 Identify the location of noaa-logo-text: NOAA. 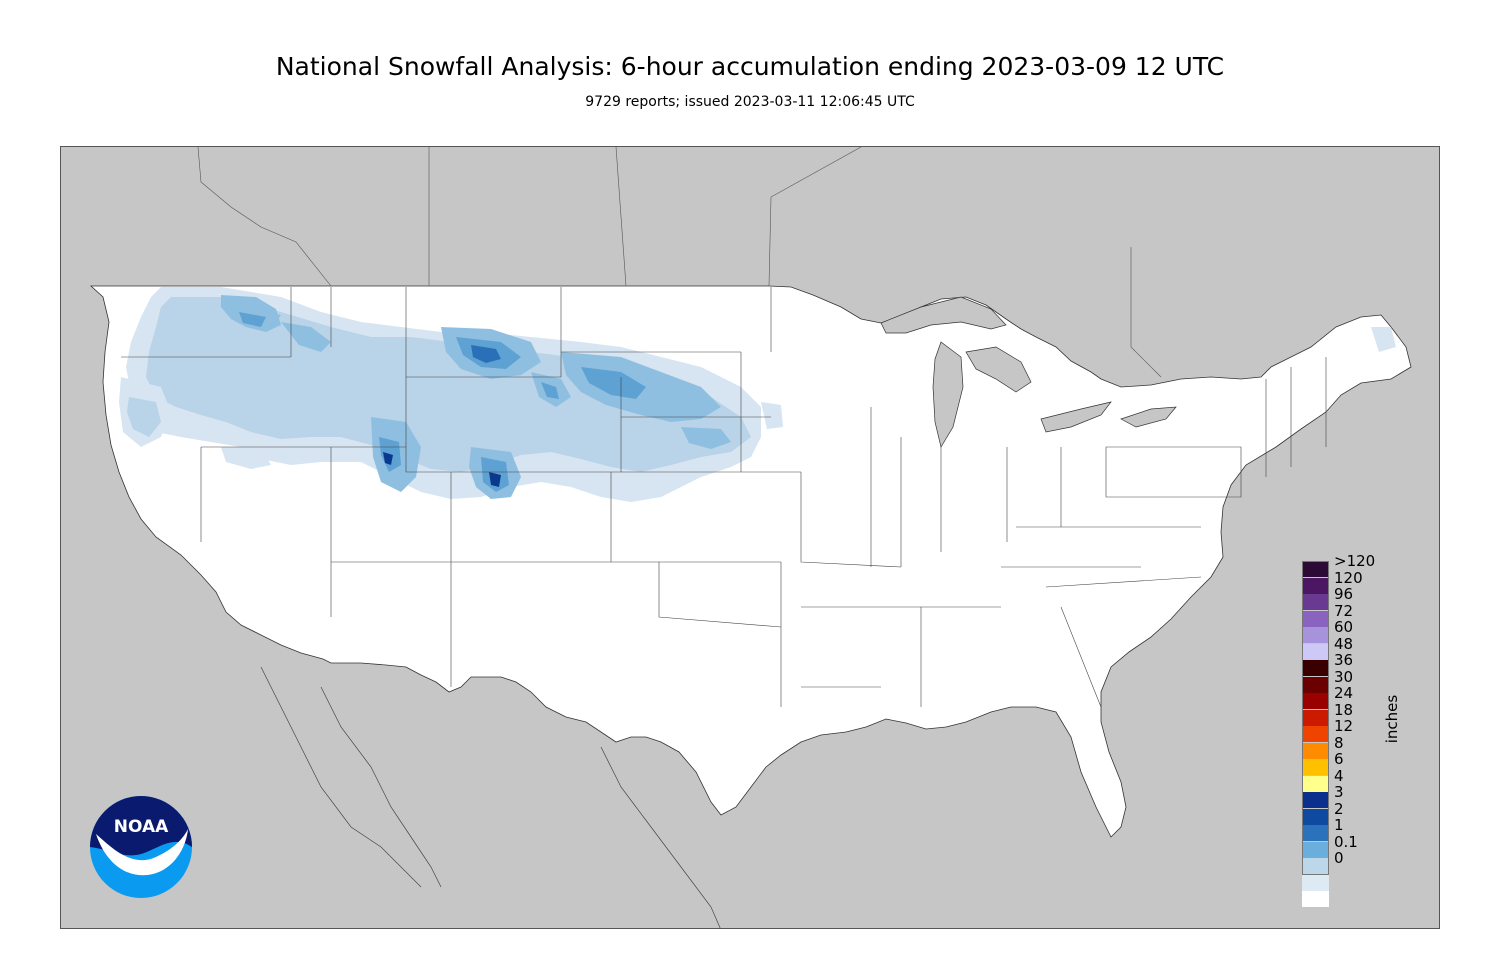
(141, 827).